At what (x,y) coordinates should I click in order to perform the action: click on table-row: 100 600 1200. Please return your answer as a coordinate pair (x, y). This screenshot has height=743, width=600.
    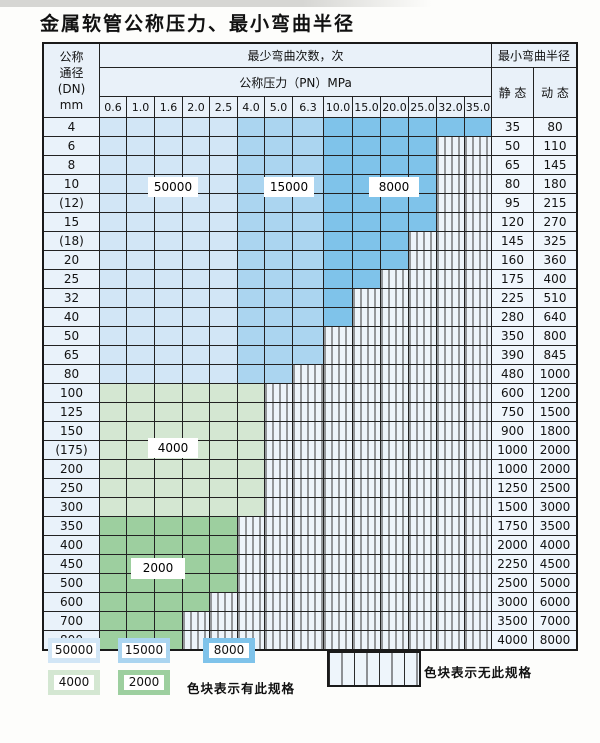
    Looking at the image, I should click on (310, 393).